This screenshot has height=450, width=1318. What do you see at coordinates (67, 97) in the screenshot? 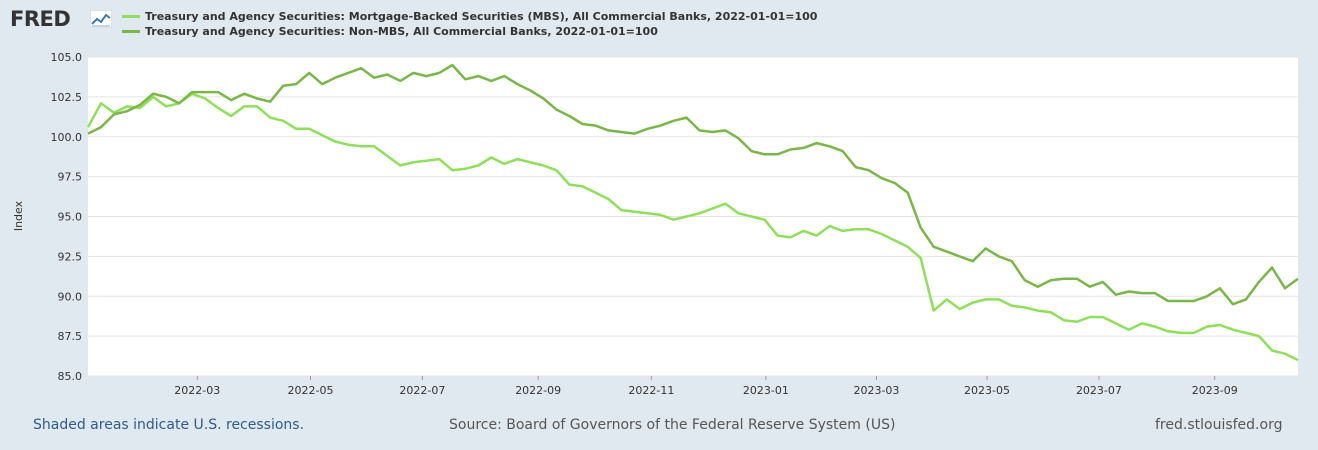
I see `y-tick-label: 102.5` at bounding box center [67, 97].